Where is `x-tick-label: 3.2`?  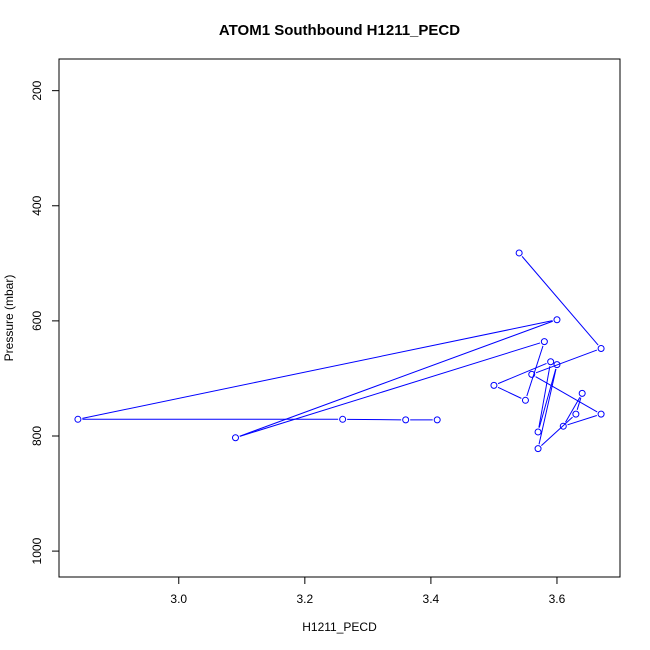 x-tick-label: 3.2 is located at coordinates (304, 599).